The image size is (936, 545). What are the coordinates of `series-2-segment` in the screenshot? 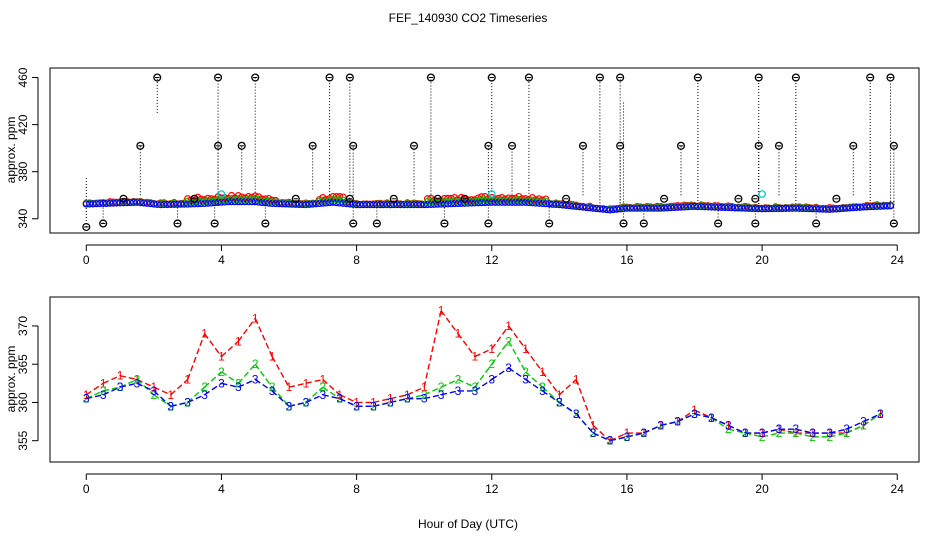 It's located at (246, 373).